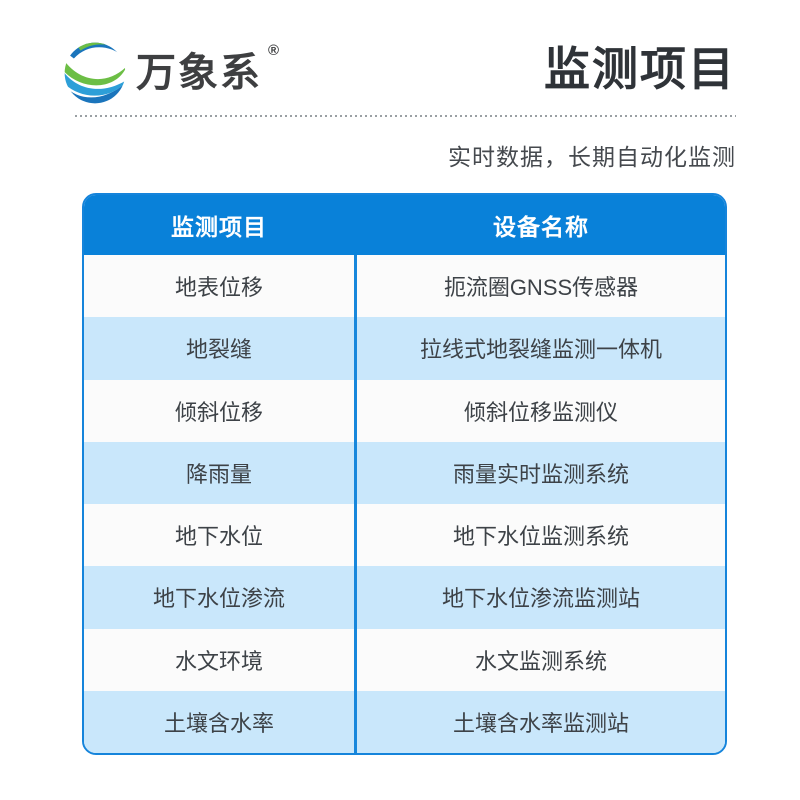 The height and width of the screenshot is (800, 800). What do you see at coordinates (220, 286) in the screenshot?
I see `monitor-item-cell: 地表位移` at bounding box center [220, 286].